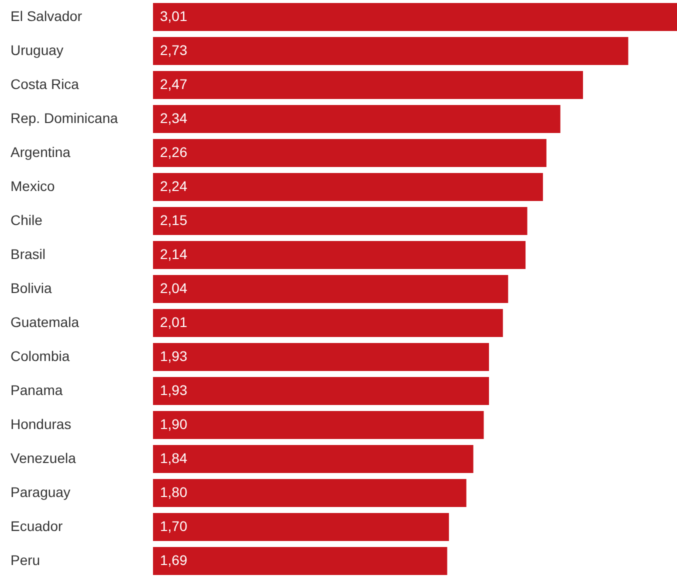 The height and width of the screenshot is (581, 677). Describe the element at coordinates (43, 458) in the screenshot. I see `y-tick-label: Venezuela` at that location.